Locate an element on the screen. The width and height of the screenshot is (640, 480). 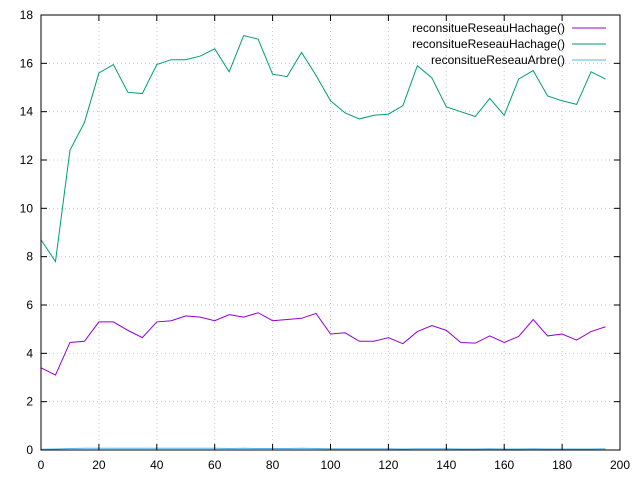
x-tick-label: 160 is located at coordinates (504, 465).